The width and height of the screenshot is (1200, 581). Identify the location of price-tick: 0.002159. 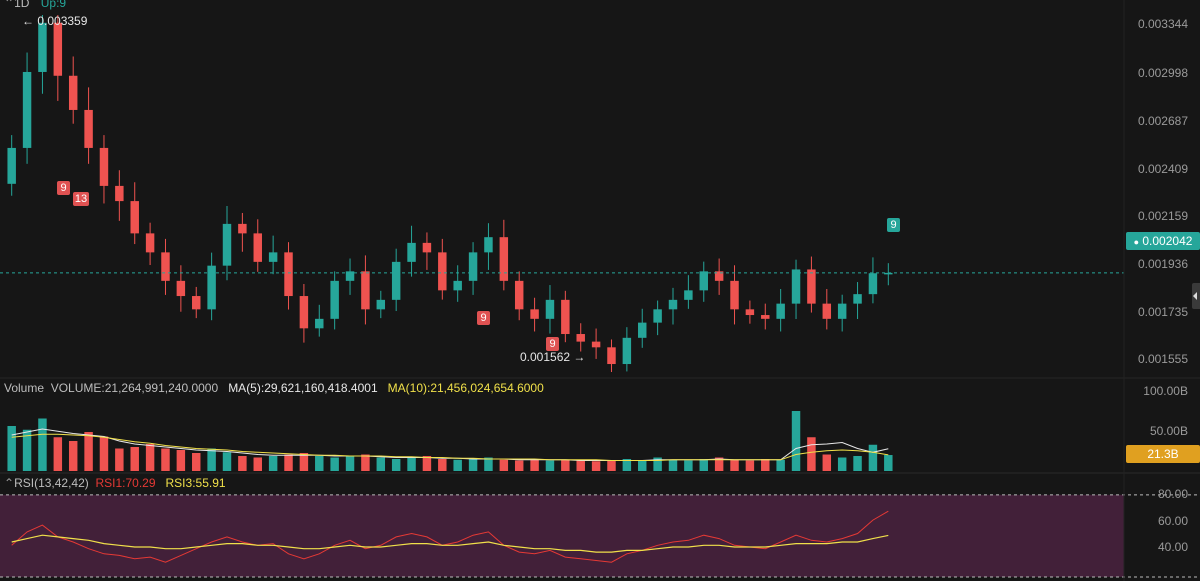
(1162, 216).